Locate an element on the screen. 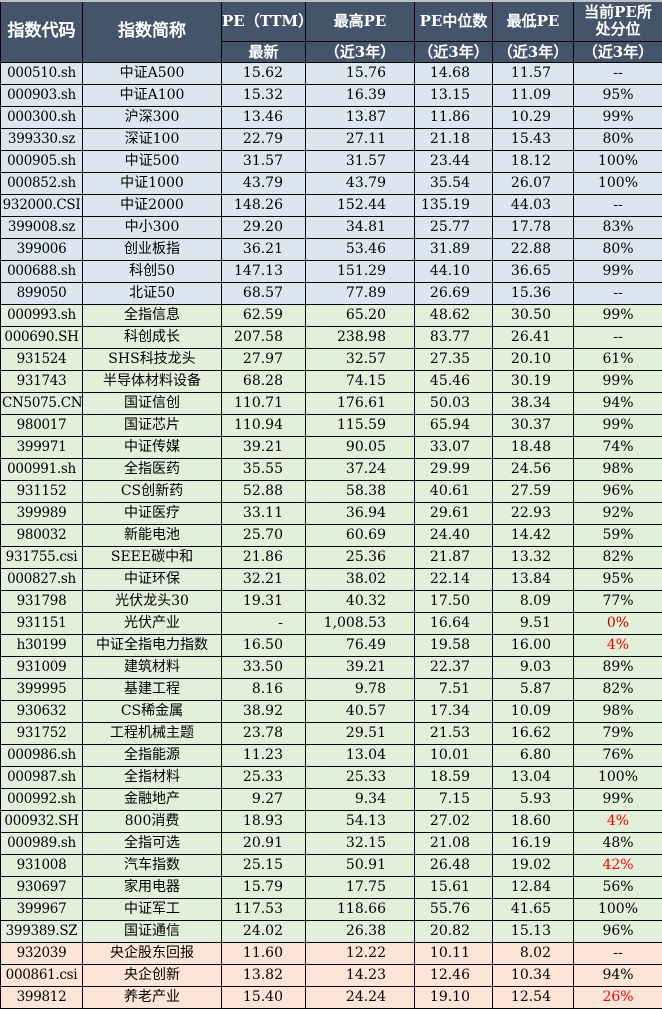 The image size is (662, 1009). cell-median: 21.53 is located at coordinates (454, 733).